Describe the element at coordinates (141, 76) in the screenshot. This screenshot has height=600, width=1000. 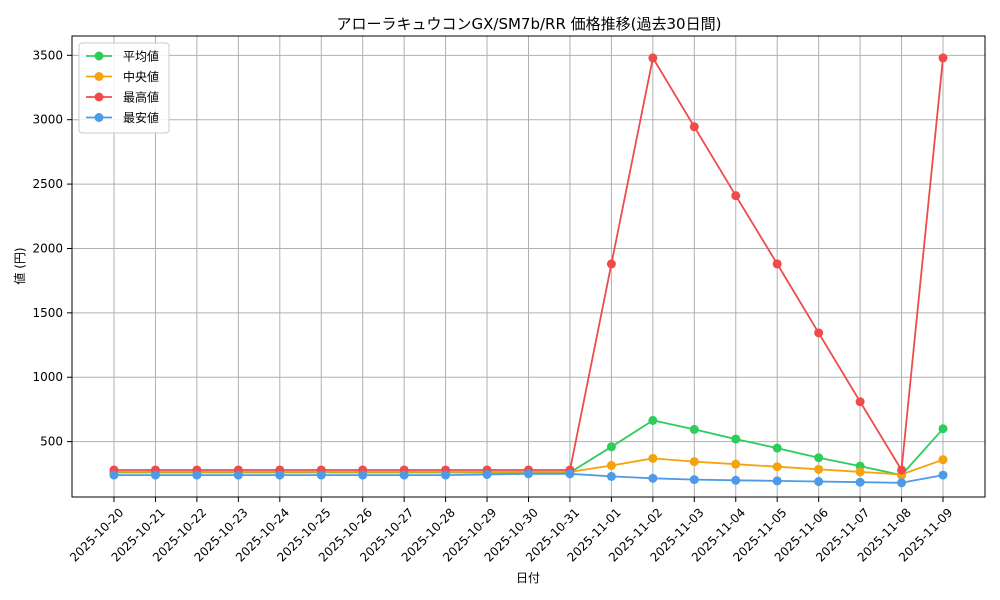
I see `legend-label: 中央値` at that location.